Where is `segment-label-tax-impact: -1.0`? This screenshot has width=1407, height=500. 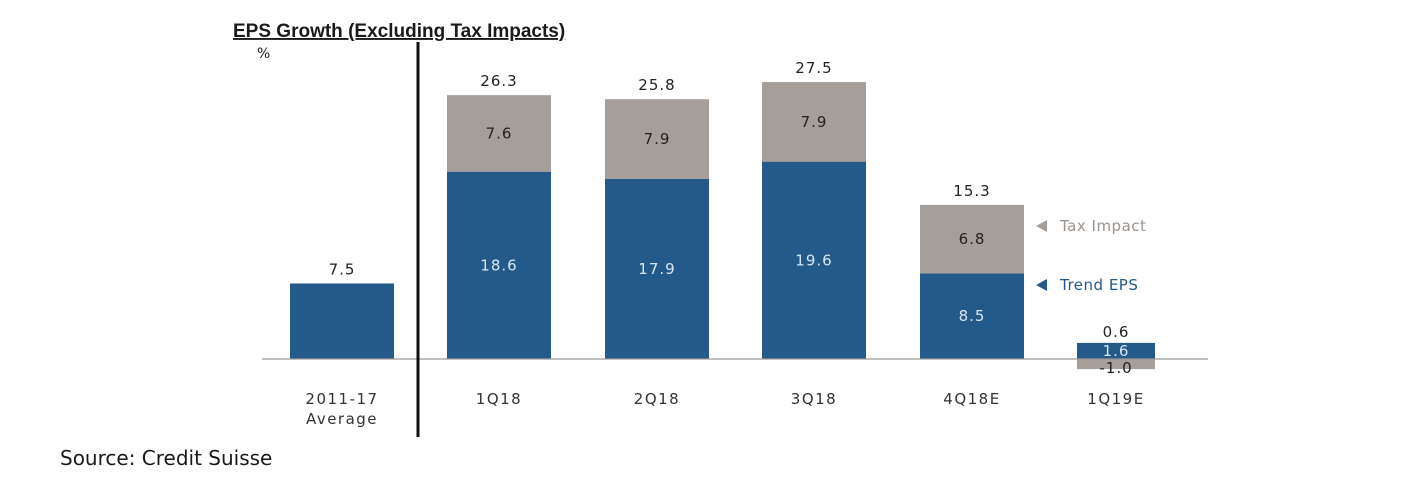
segment-label-tax-impact: -1.0 is located at coordinates (1115, 368).